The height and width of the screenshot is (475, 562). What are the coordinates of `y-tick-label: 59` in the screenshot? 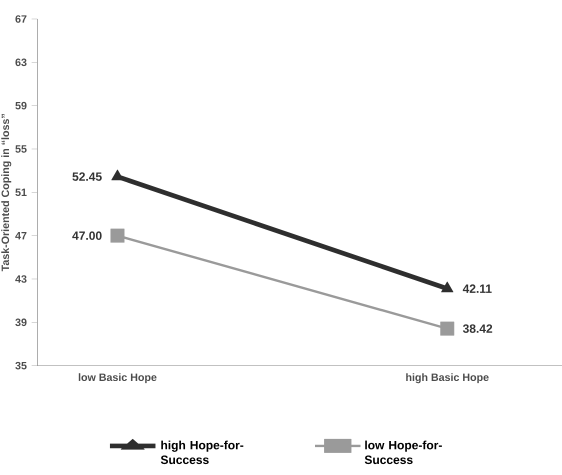 It's located at (21, 106).